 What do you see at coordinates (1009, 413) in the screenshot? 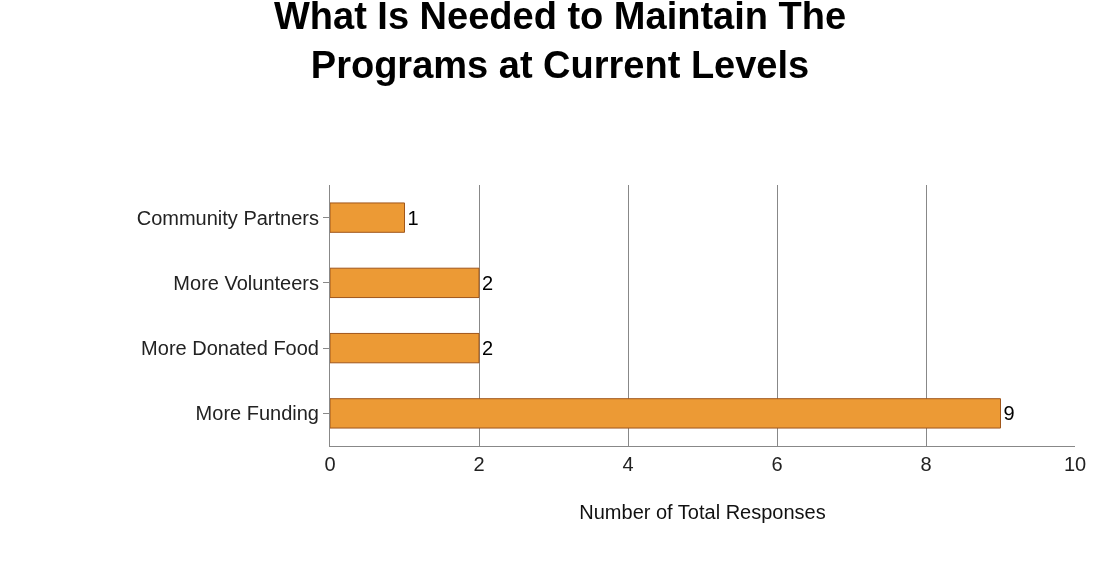
I see `data-label: 9` at bounding box center [1009, 413].